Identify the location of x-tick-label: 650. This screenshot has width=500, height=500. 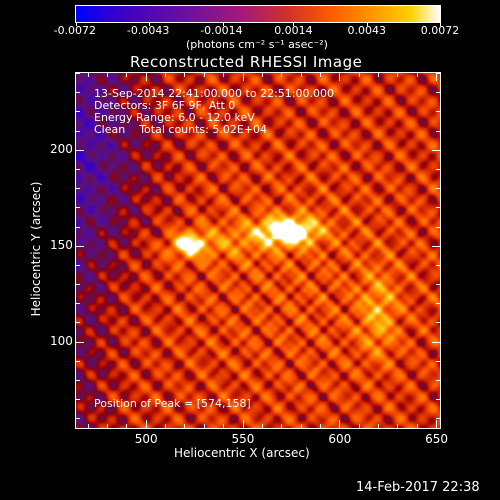
(437, 439).